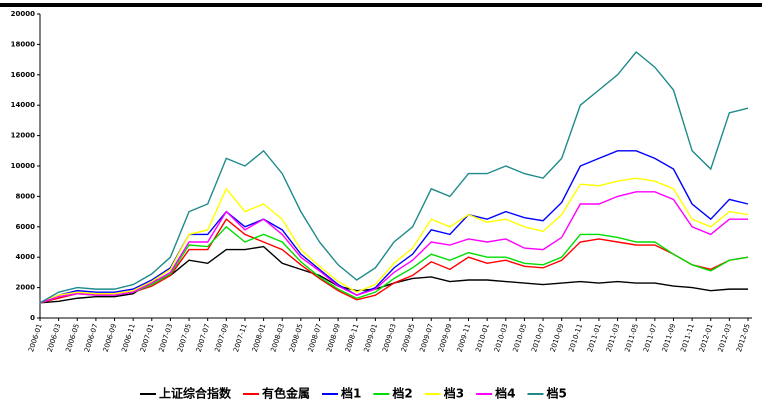  Describe the element at coordinates (743, 338) in the screenshot. I see `x-tick-label: 2012-05` at that location.